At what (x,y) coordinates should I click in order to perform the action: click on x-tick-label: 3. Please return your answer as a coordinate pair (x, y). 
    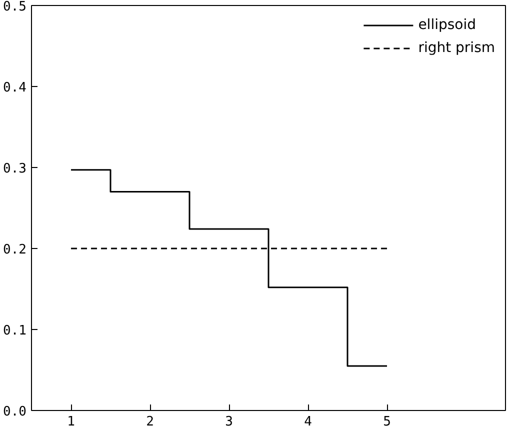
    Looking at the image, I should click on (229, 422).